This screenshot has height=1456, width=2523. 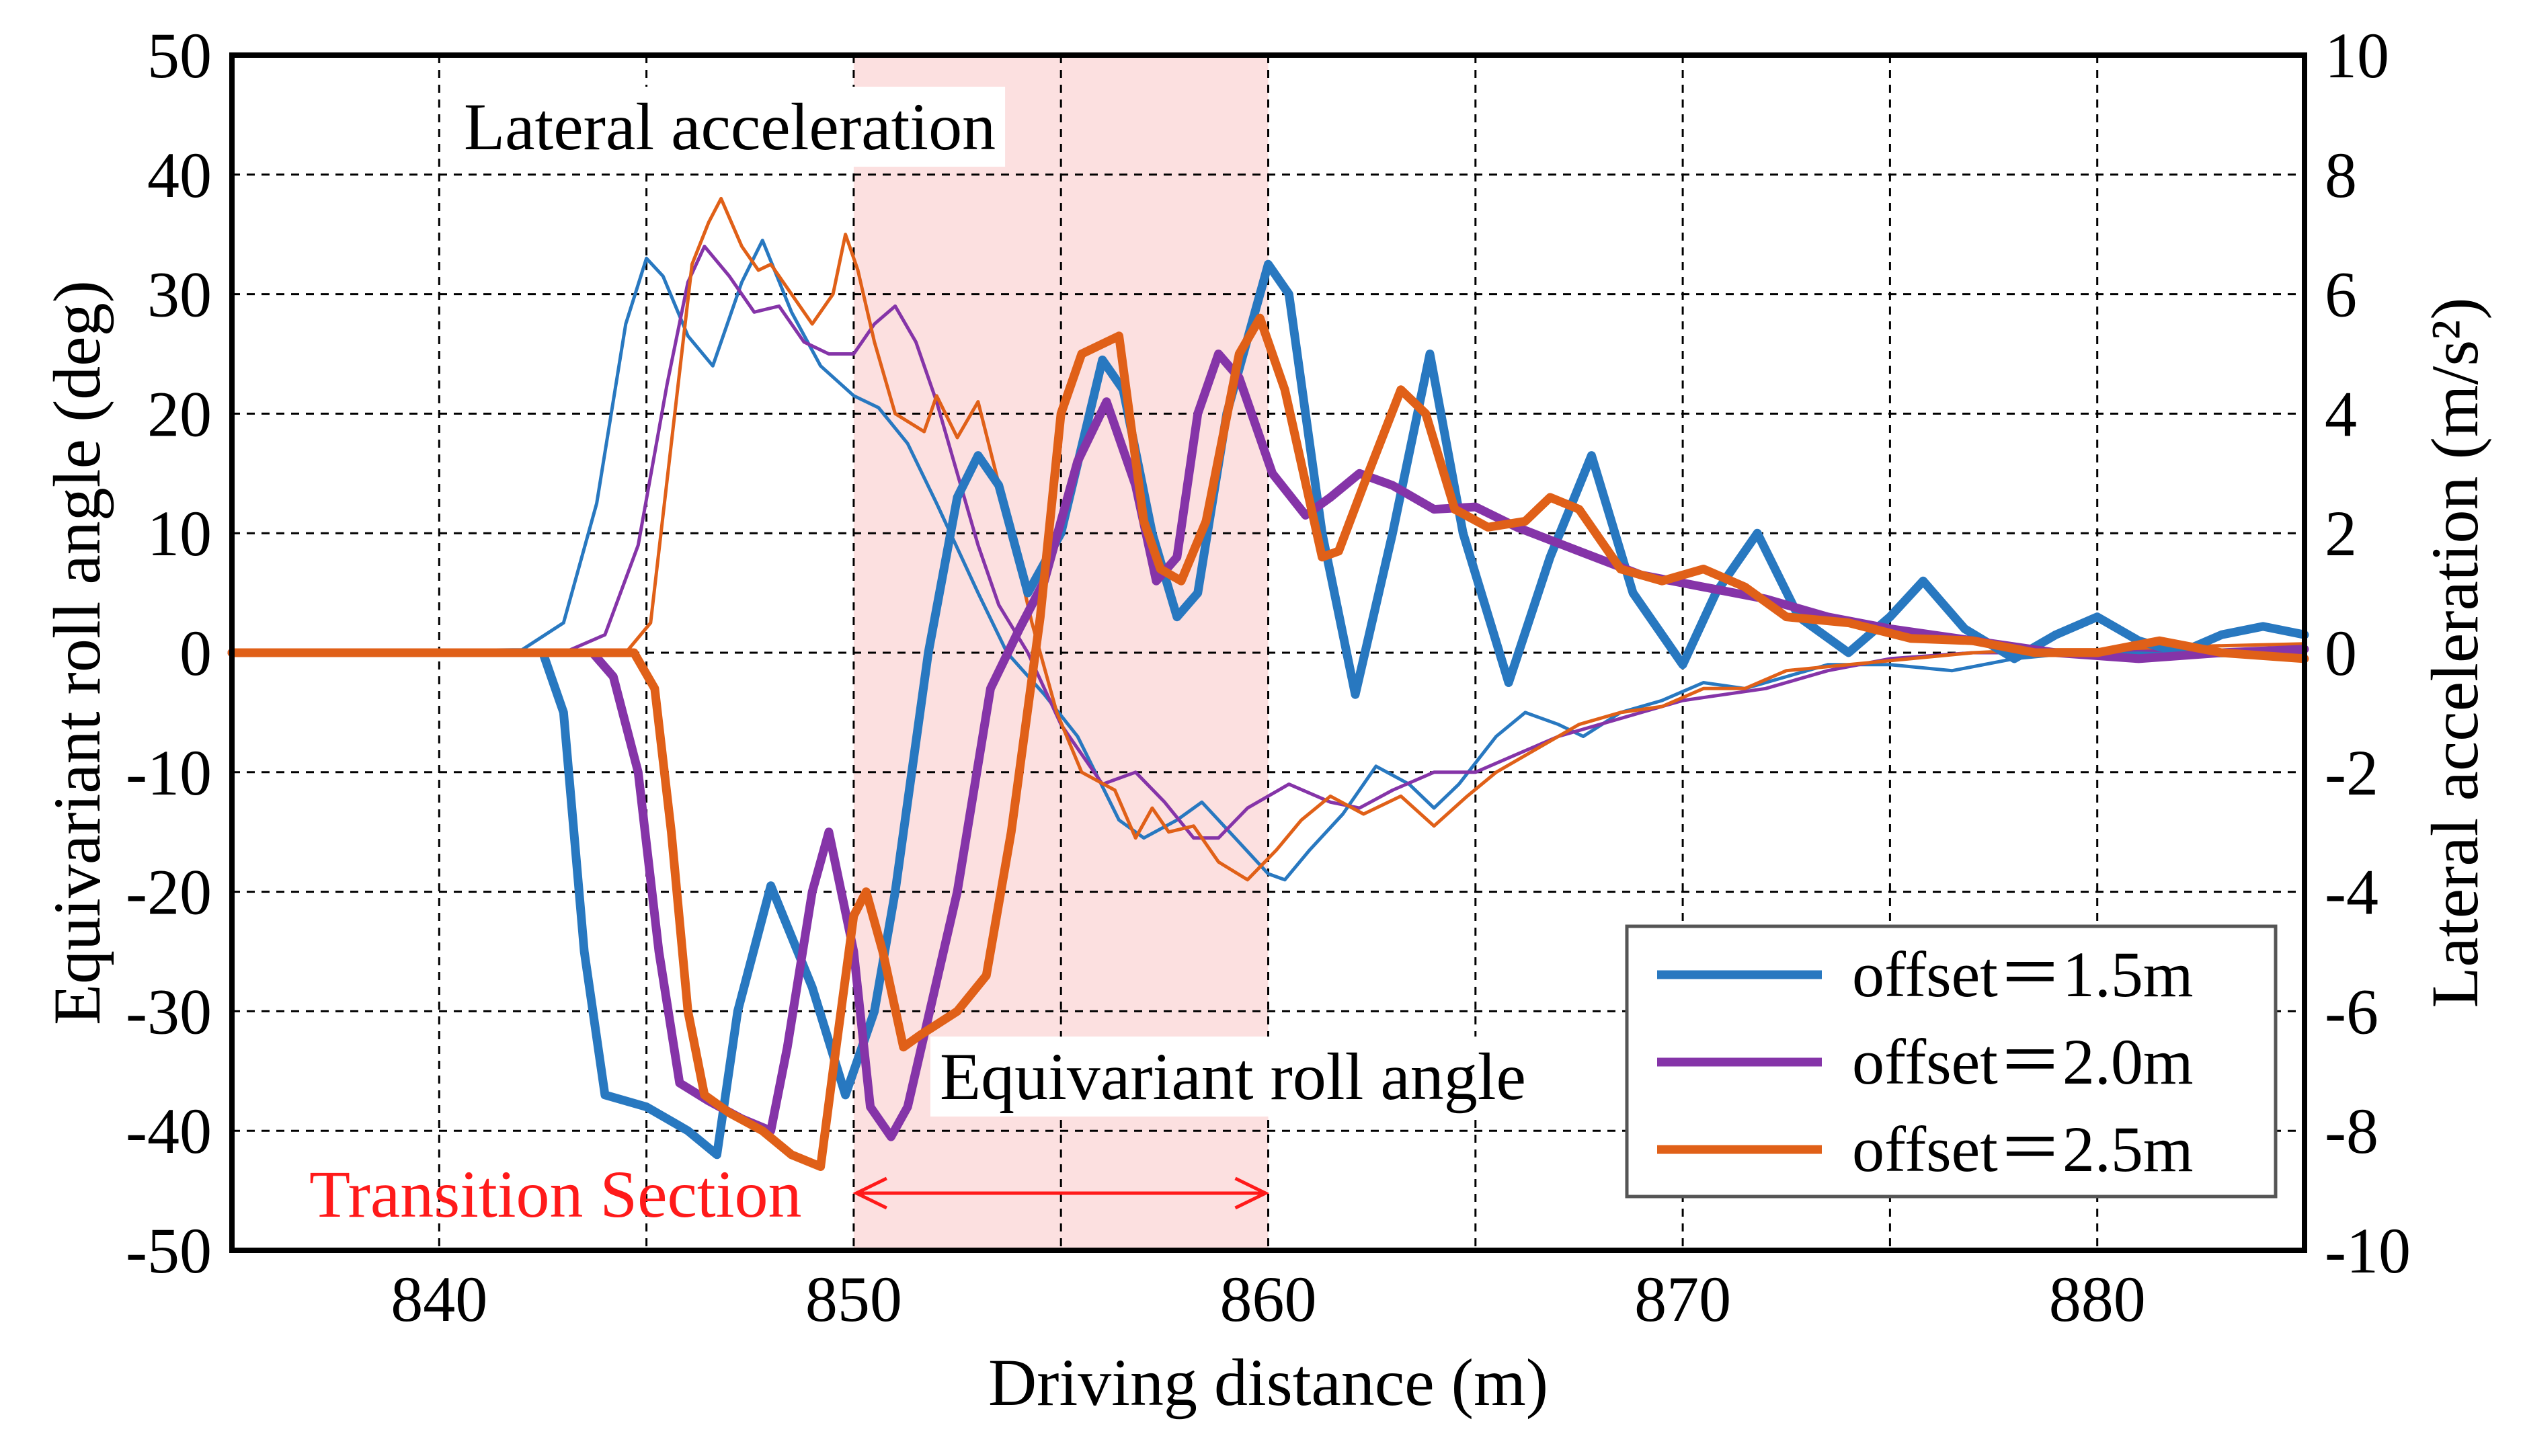 I want to click on lateral-acceleration-label: Lateral acceleration, so click(x=730, y=126).